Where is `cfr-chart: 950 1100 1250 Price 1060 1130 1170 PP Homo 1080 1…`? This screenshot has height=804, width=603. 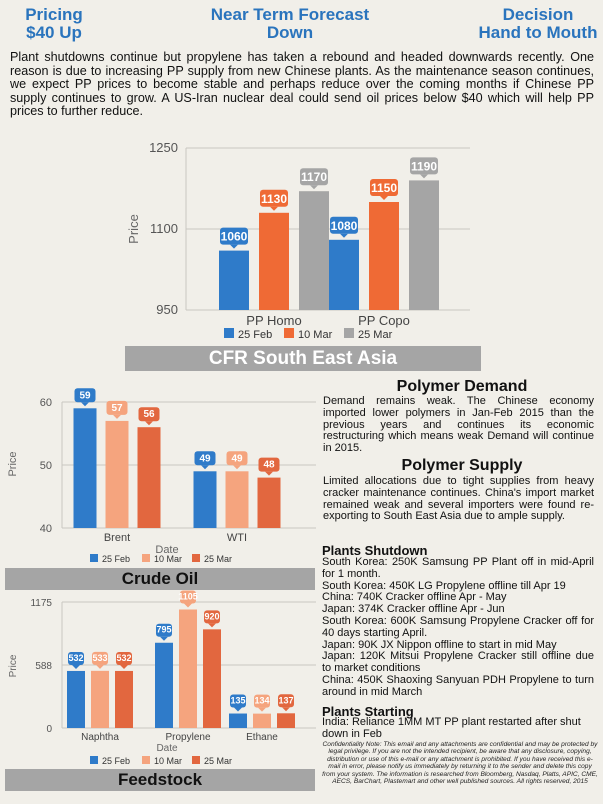 cfr-chart: 950 1100 1250 Price 1060 1130 1170 PP Homo 1080 1… is located at coordinates (298, 240).